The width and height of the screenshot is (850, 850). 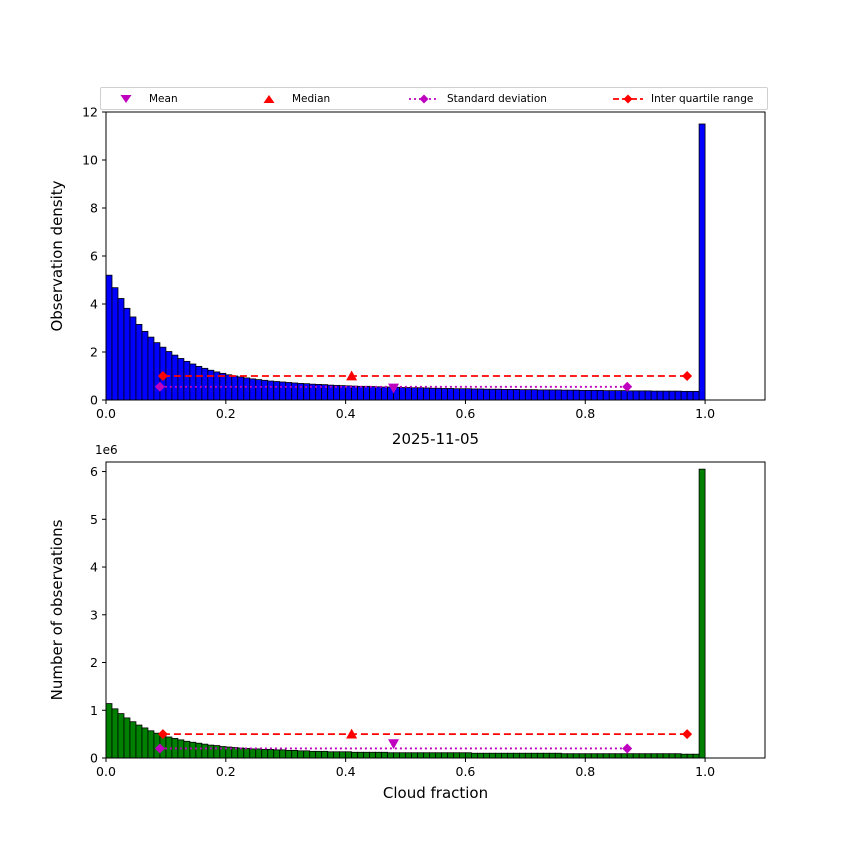 I want to click on y-tick-label: 4, so click(x=94, y=304).